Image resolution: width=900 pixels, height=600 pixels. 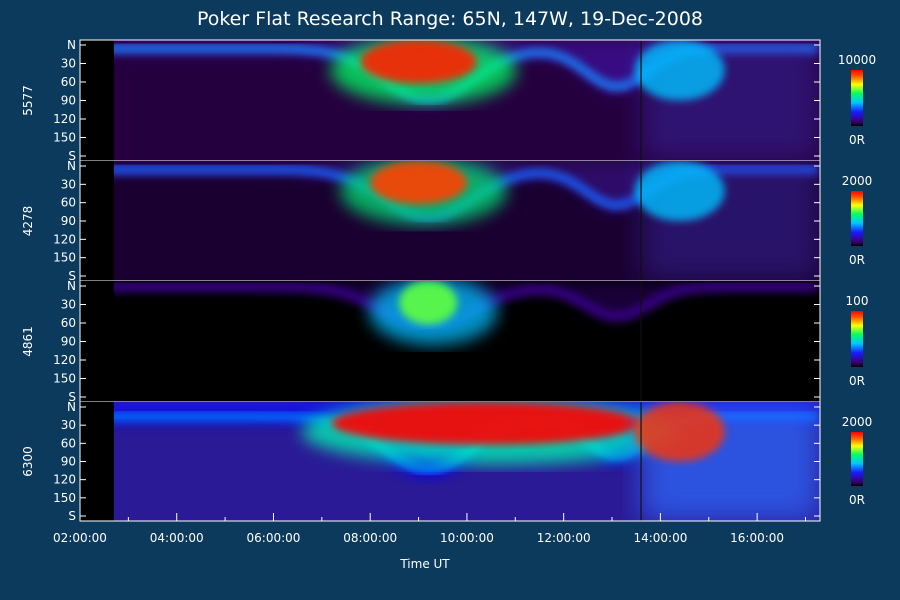 I want to click on panel-ylabel-4278: 4278, so click(x=28, y=221).